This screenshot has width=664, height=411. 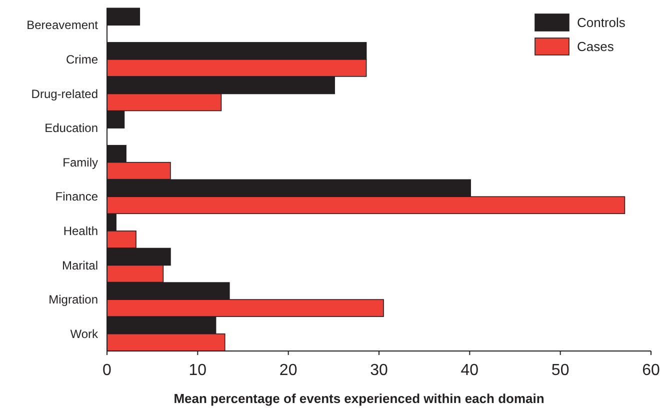 What do you see at coordinates (62, 25) in the screenshot?
I see `y-tick-label: Bereavement` at bounding box center [62, 25].